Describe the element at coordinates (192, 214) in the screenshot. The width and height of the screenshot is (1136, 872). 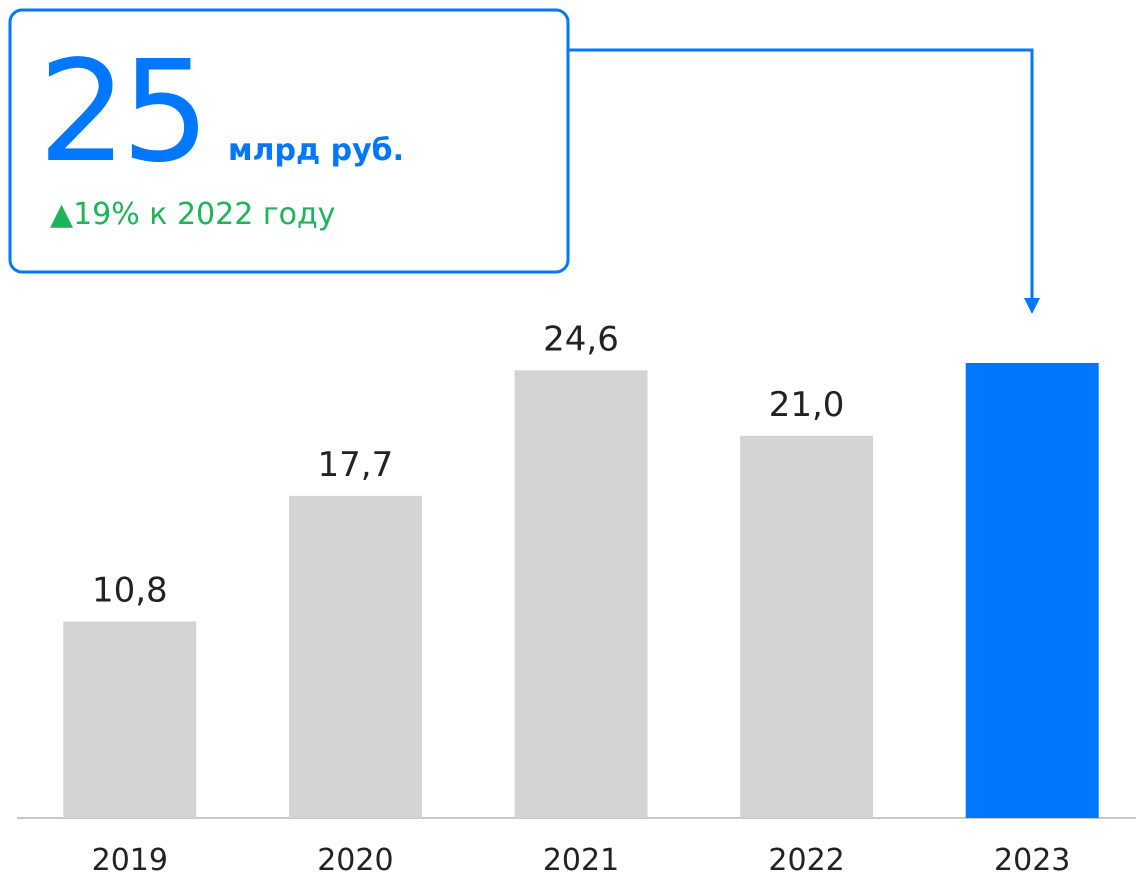
I see `callout-change: ▲19% к 2022 году` at that location.